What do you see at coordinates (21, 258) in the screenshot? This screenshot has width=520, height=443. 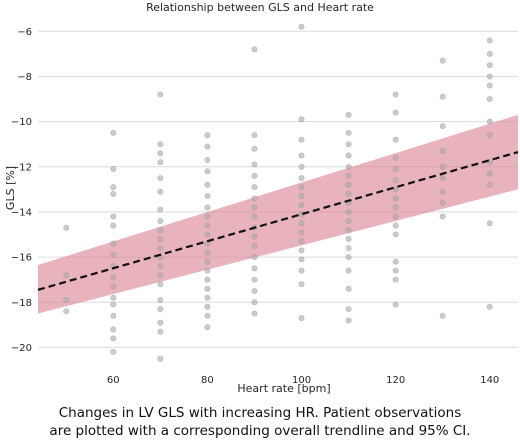 I see `y-tick-label: −16` at bounding box center [21, 258].